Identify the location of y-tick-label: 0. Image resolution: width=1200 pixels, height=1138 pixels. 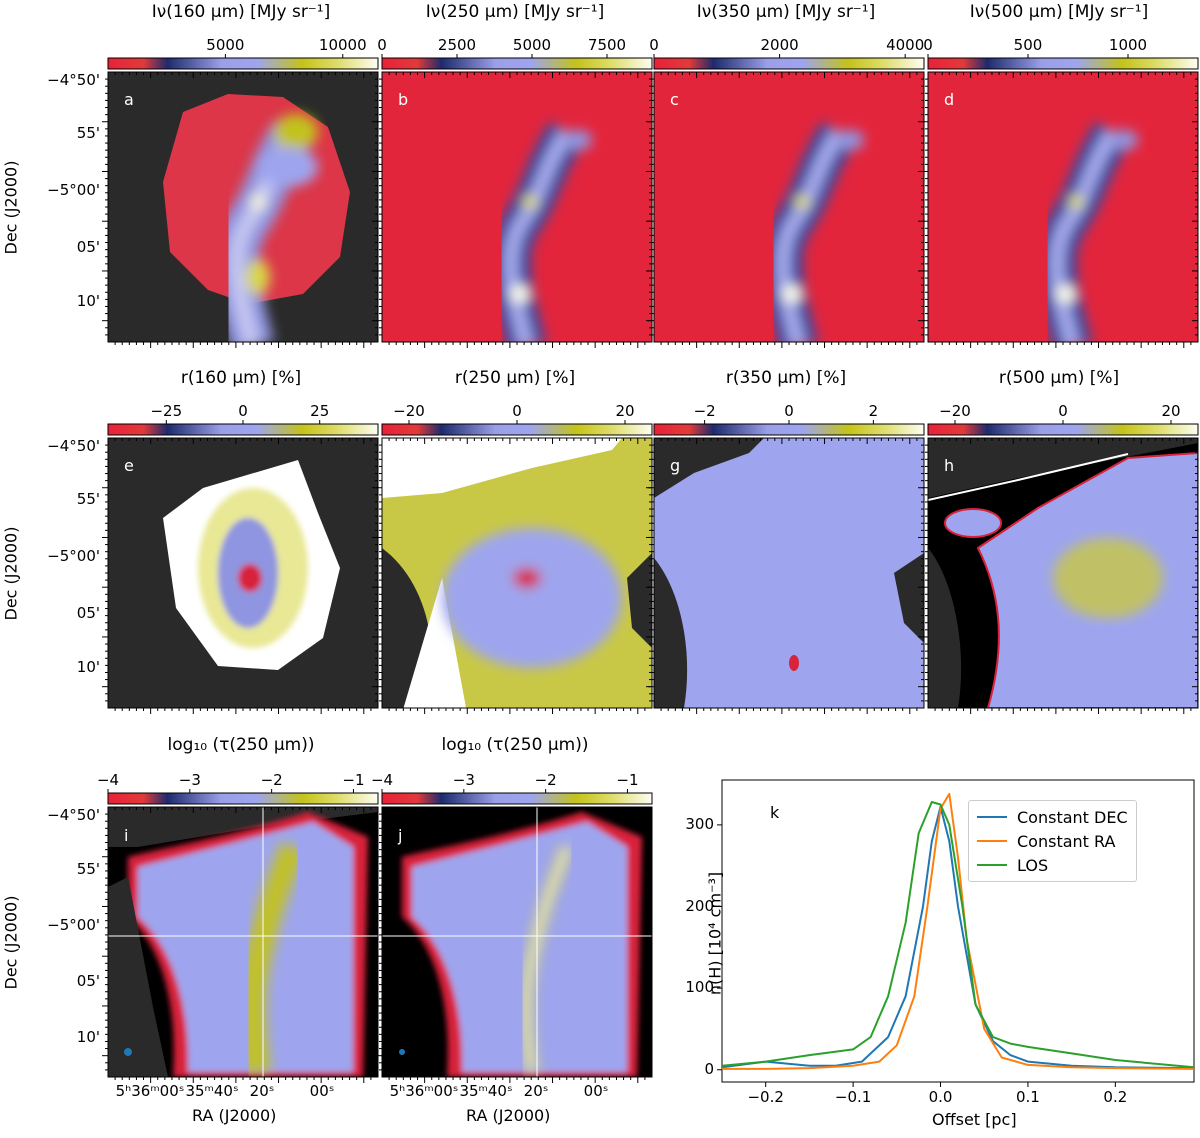
(709, 1068).